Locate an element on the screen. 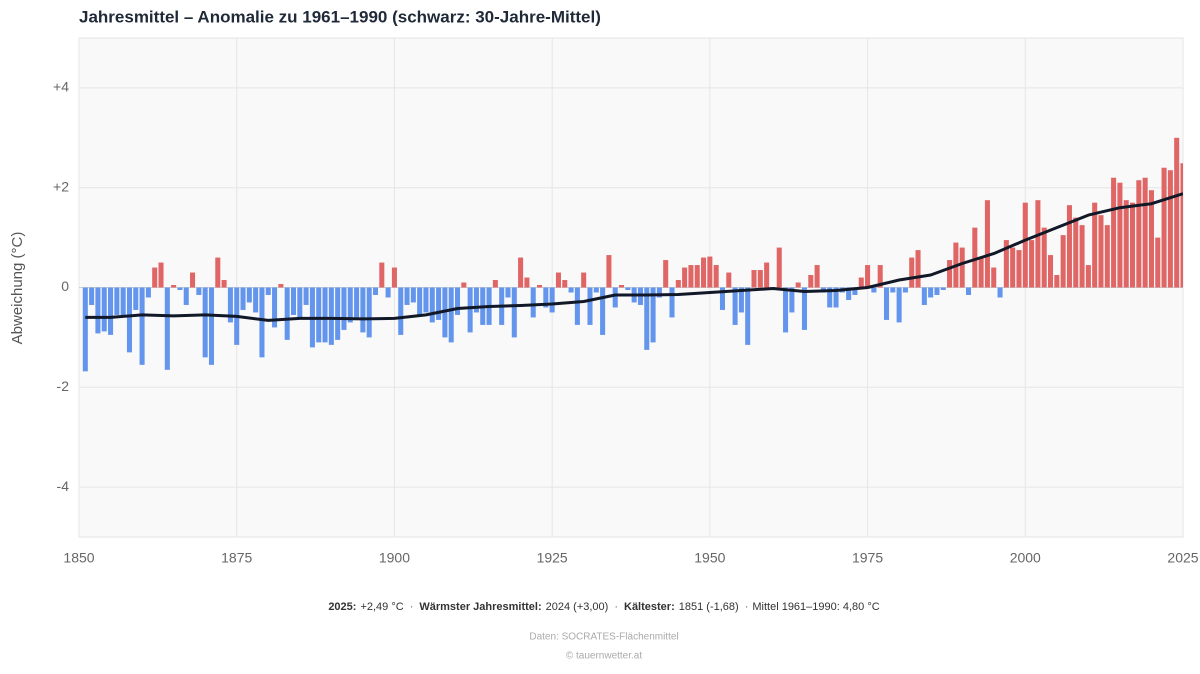 The image size is (1200, 674). footer-label: 2025: is located at coordinates (342, 607).